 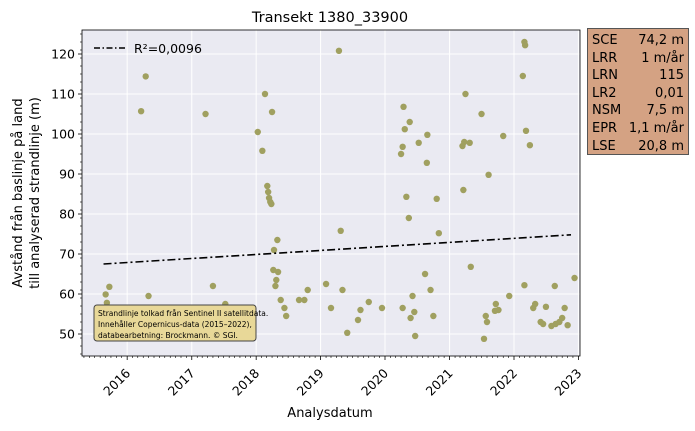 I want to click on y-tick-label: 60, so click(x=67, y=294).